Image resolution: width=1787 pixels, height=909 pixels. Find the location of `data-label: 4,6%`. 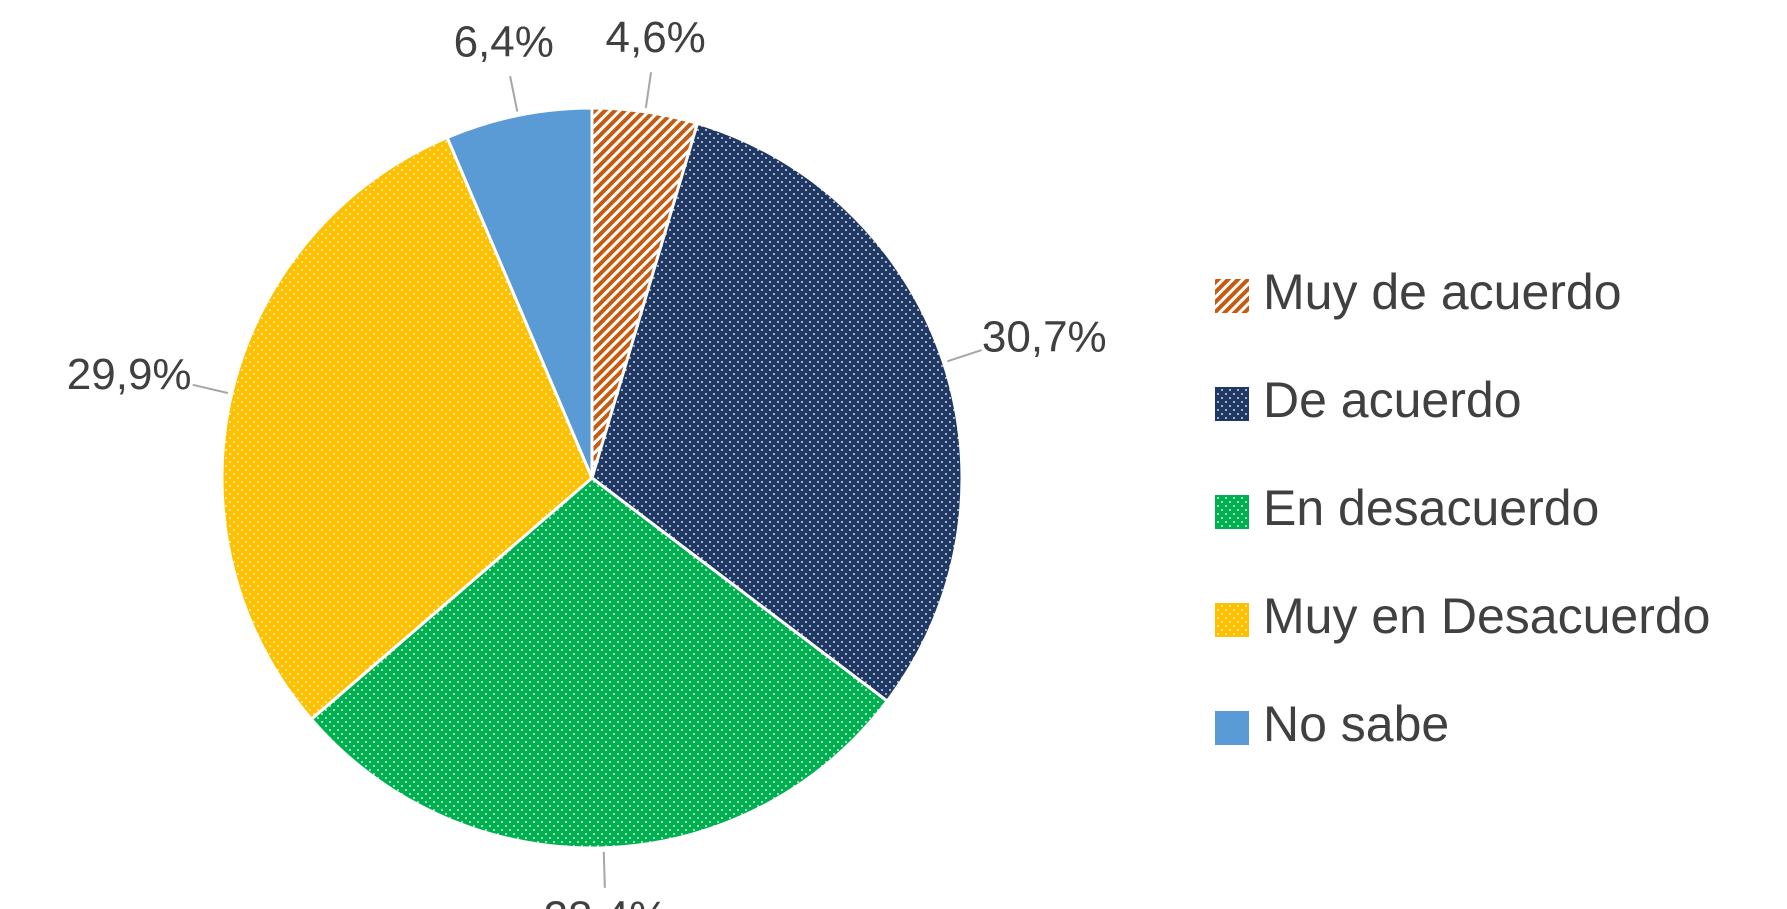

data-label: 4,6% is located at coordinates (656, 37).